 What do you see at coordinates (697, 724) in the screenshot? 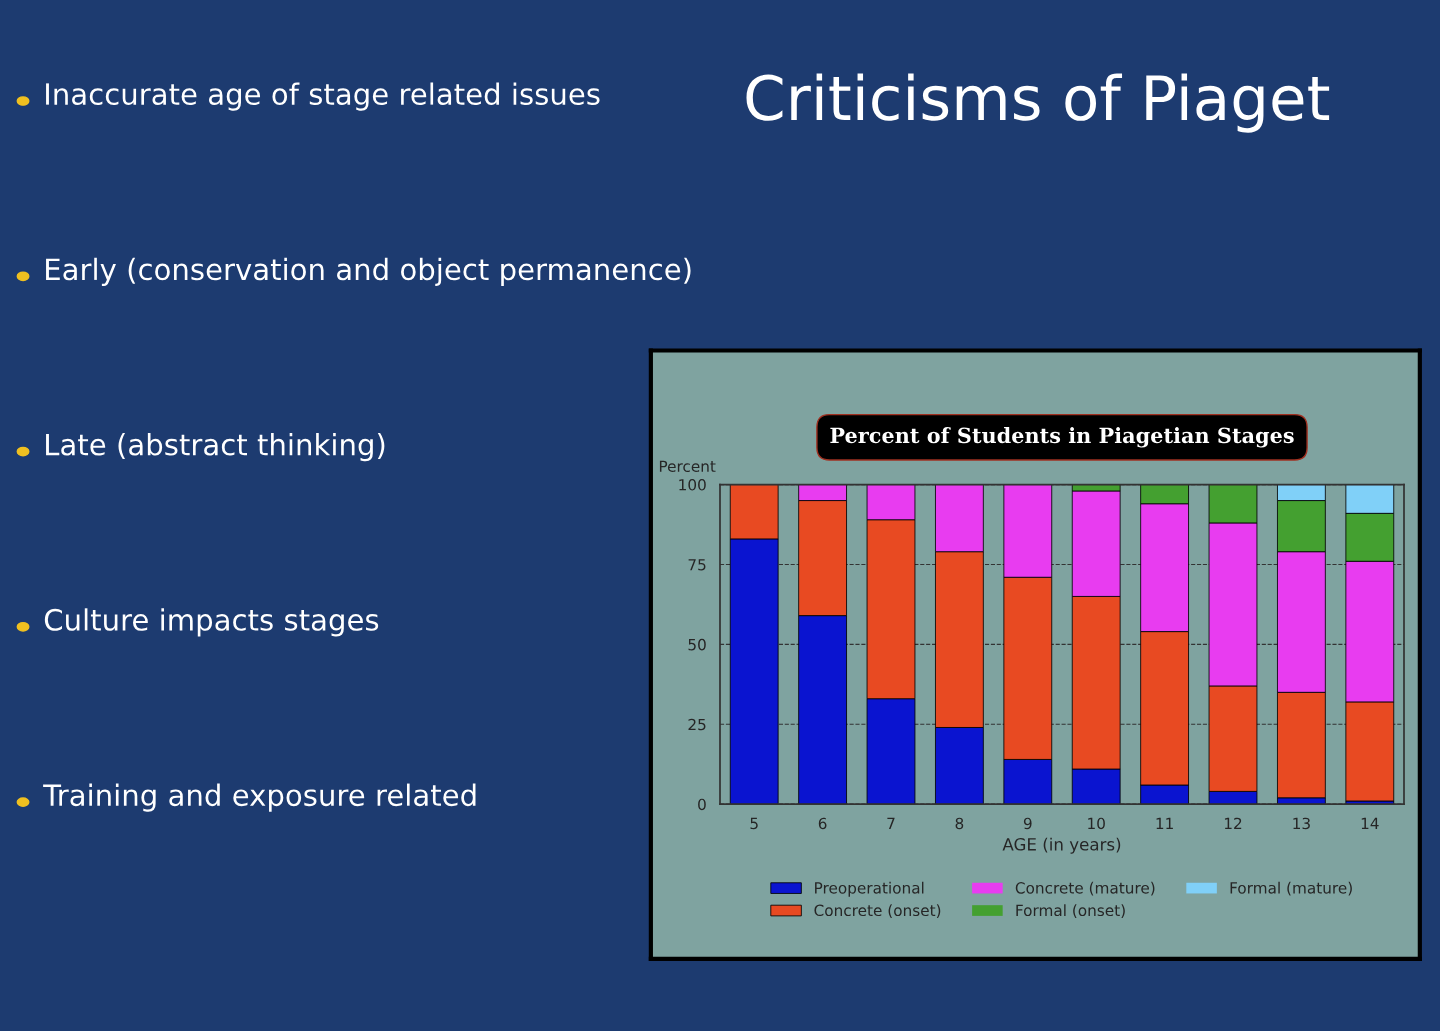
I see `y-tick-label: 25` at bounding box center [697, 724].